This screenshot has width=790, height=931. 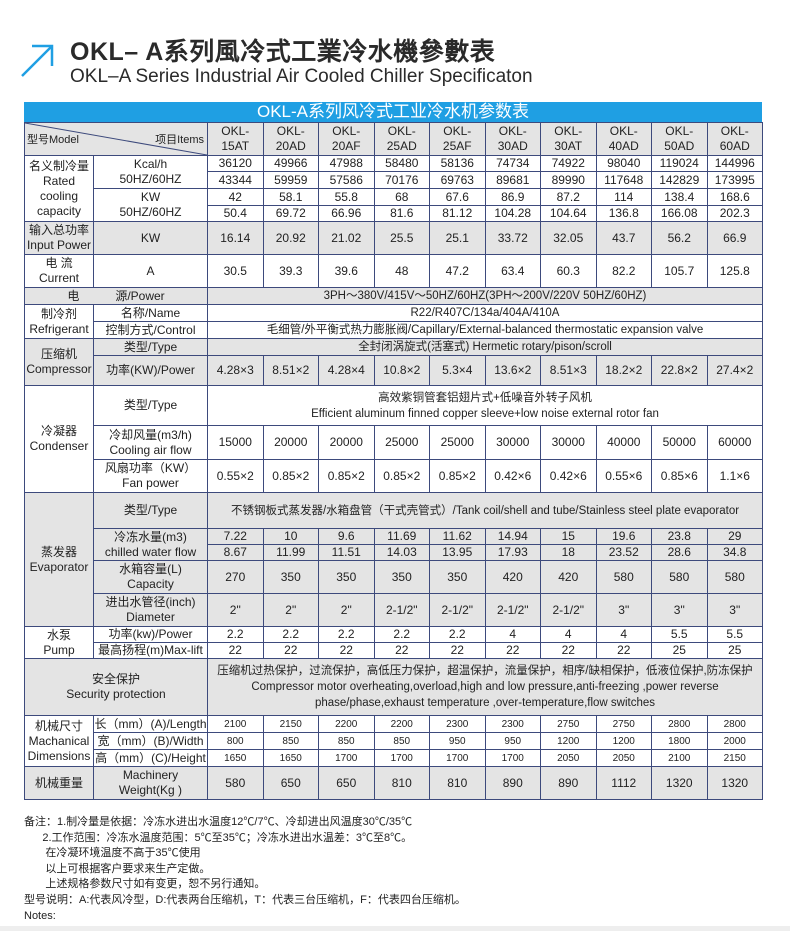 I want to click on group-label: 制冷剂 Refrigerant, so click(x=59, y=321).